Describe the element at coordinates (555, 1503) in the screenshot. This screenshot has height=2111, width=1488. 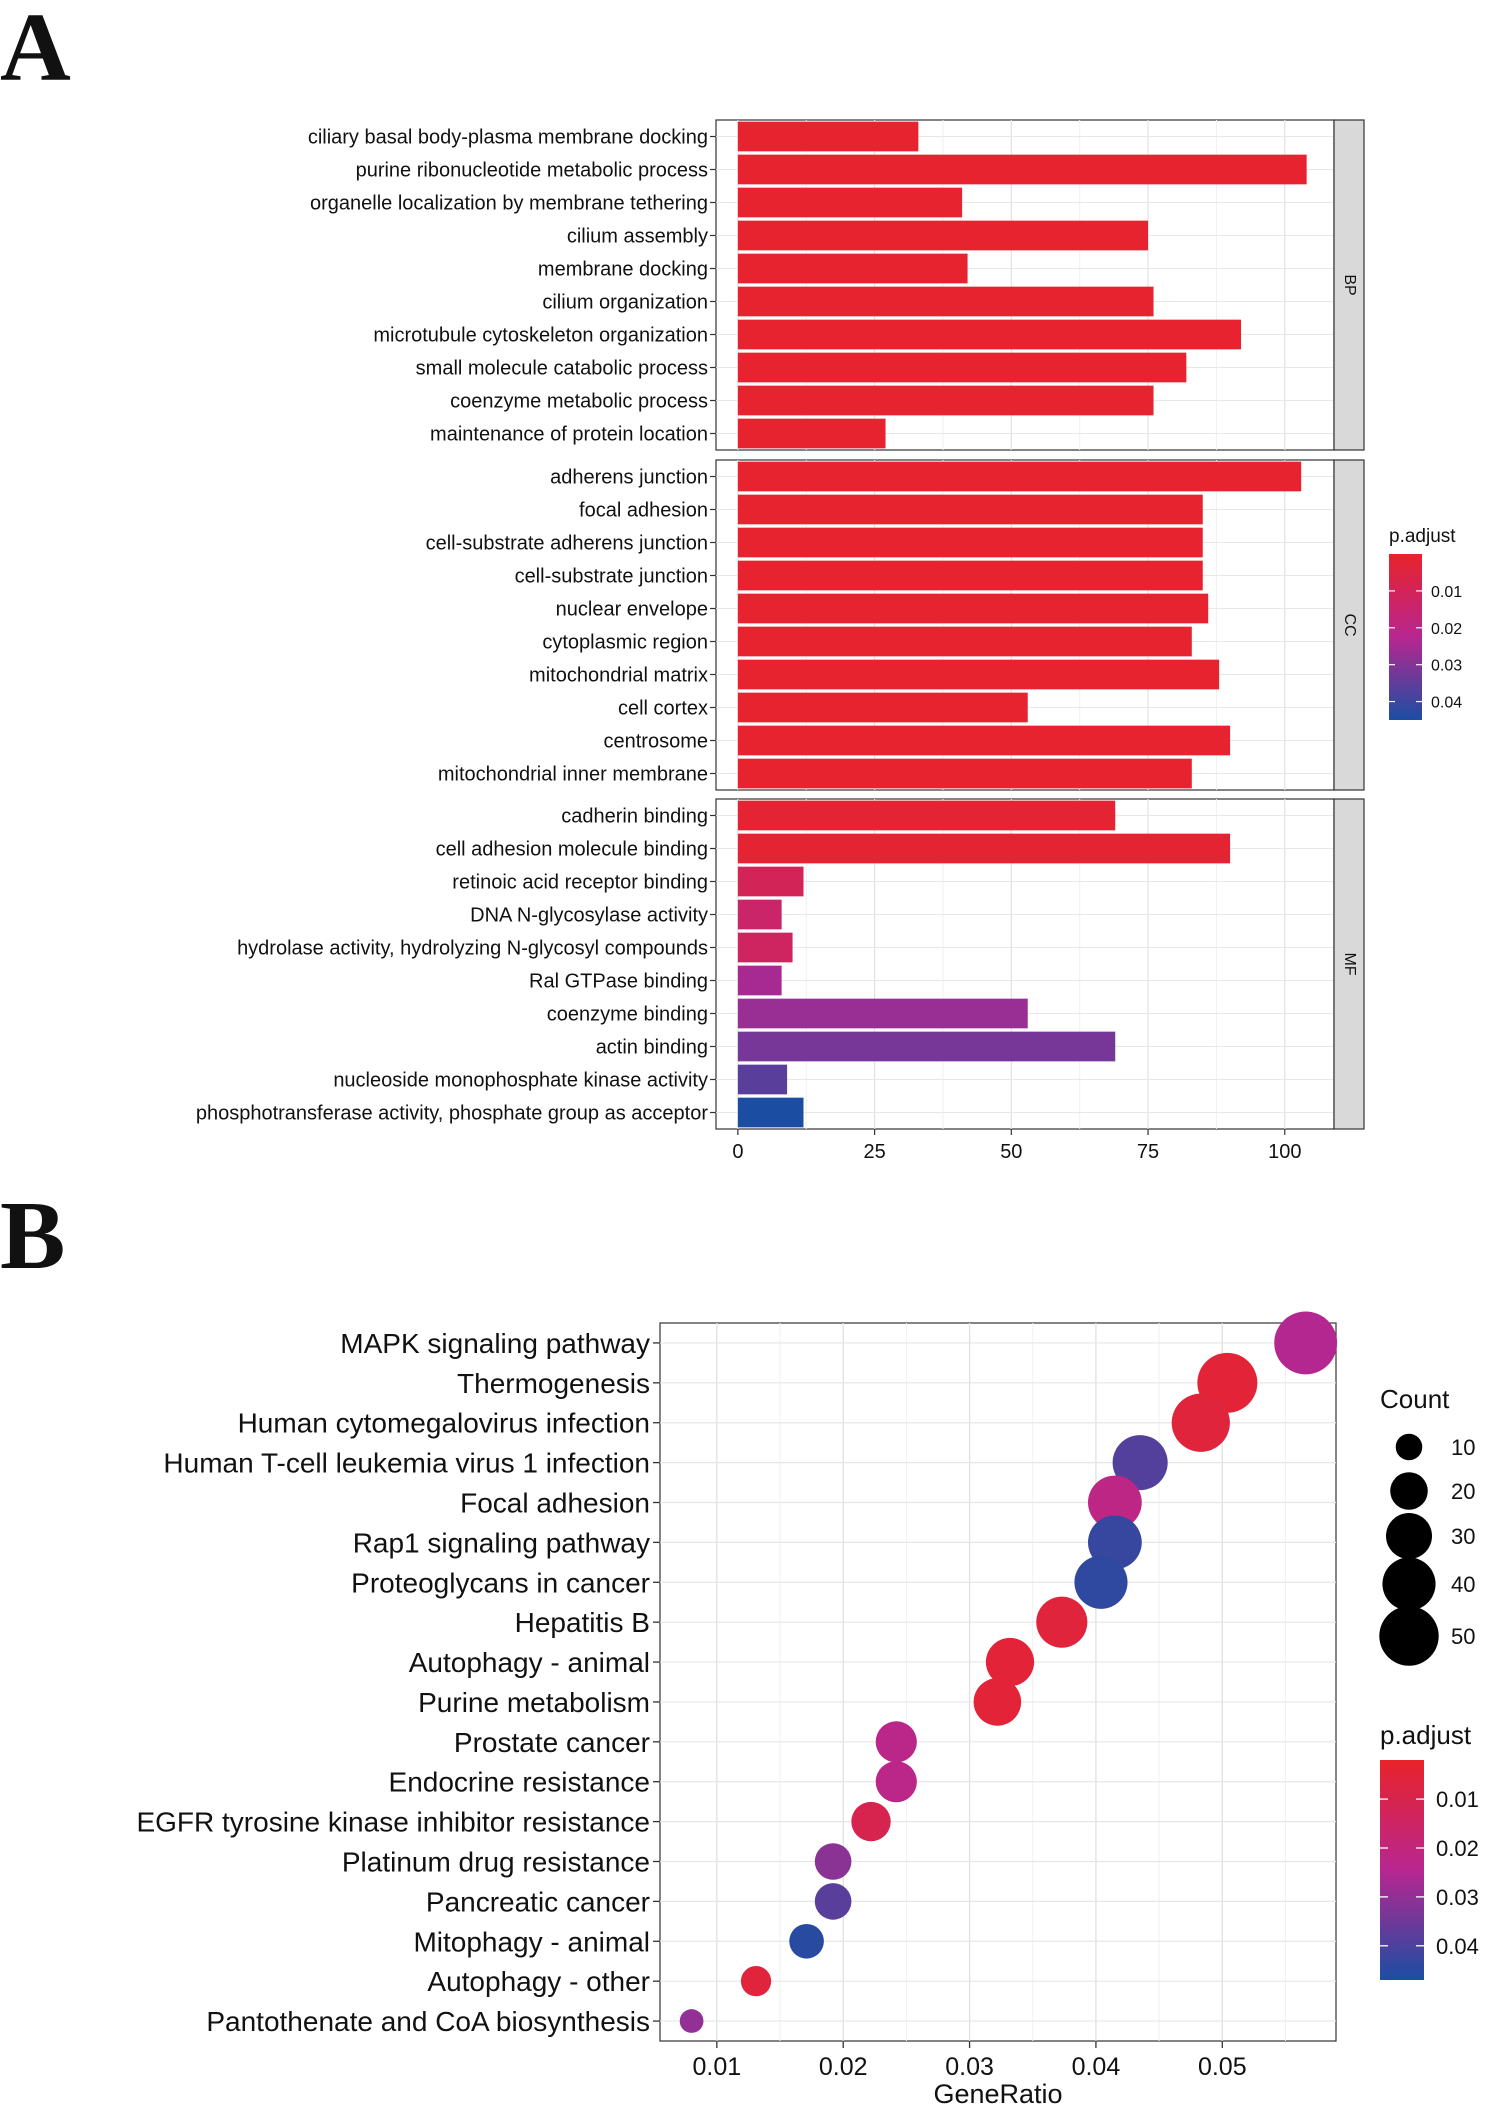
I see `pathway-label: Focal adhesion` at that location.